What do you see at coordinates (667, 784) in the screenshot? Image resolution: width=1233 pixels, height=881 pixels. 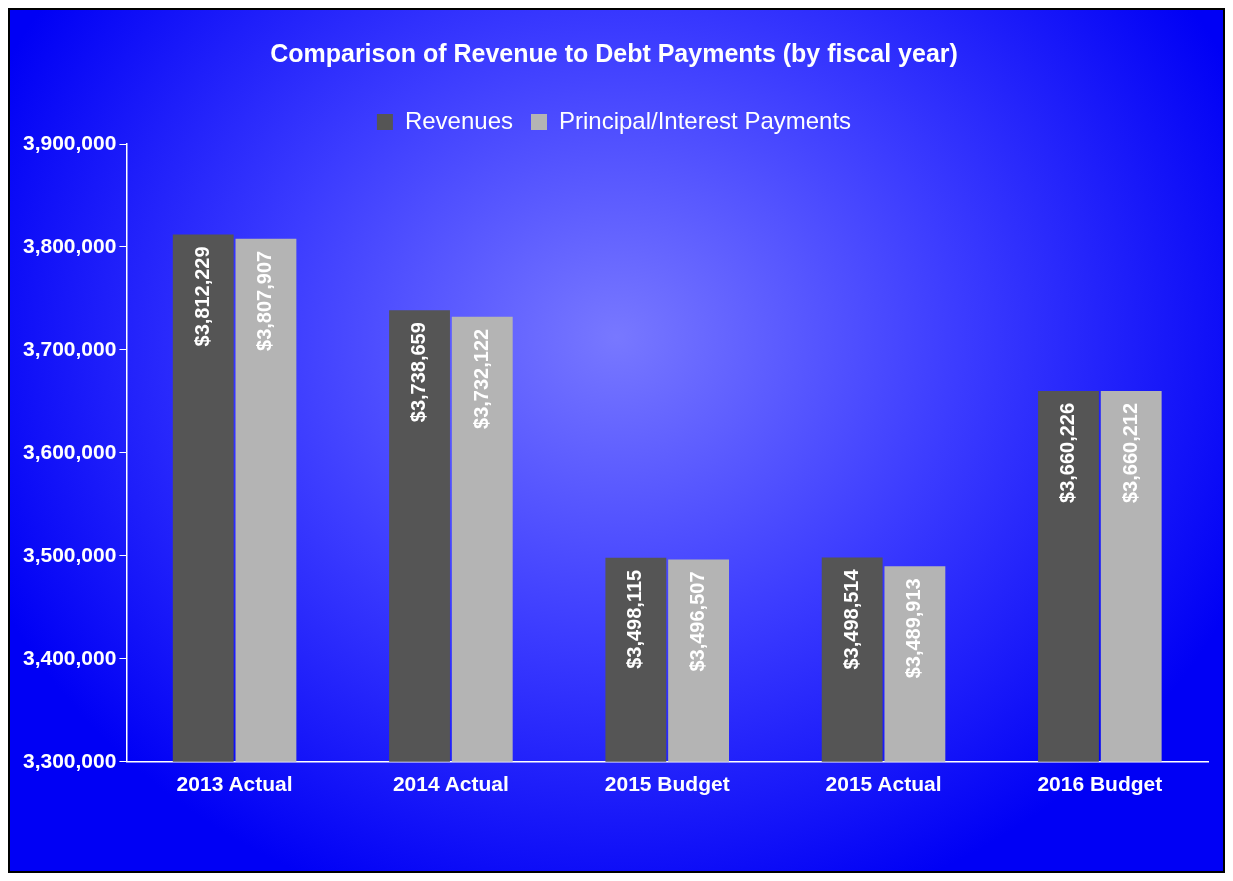 I see `x-tick-label: 2015 Budget` at bounding box center [667, 784].